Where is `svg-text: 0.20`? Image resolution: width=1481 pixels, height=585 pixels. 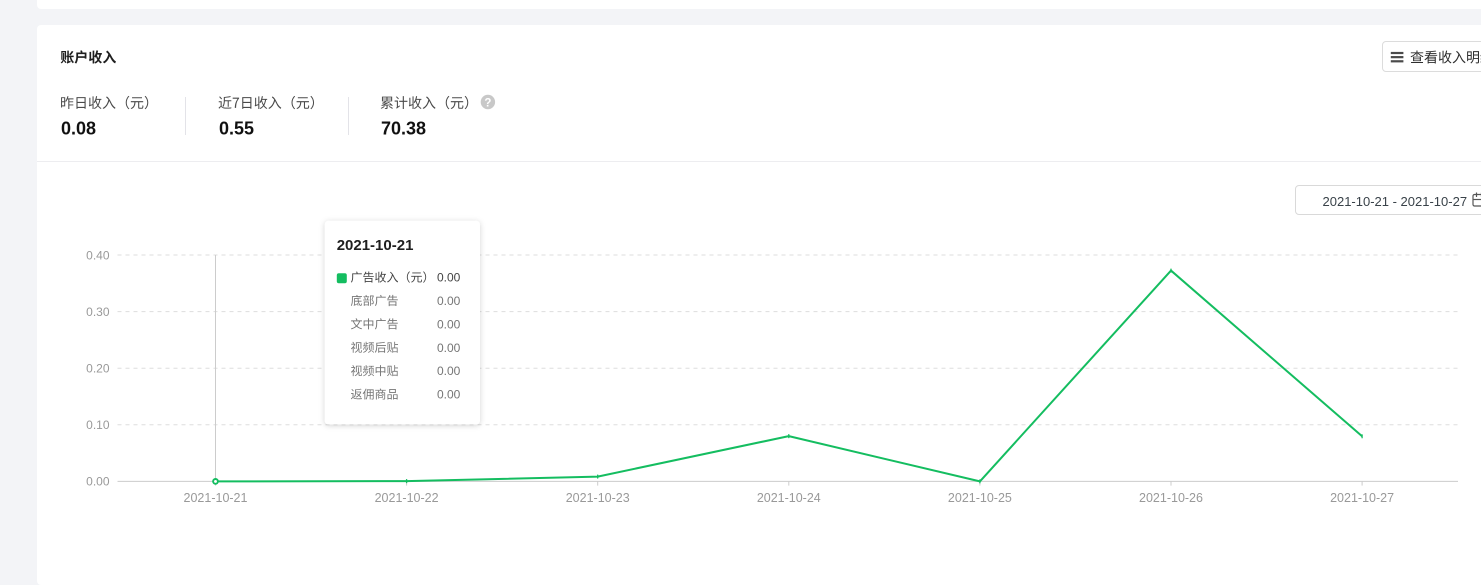
svg-text: 0.20 is located at coordinates (98, 369).